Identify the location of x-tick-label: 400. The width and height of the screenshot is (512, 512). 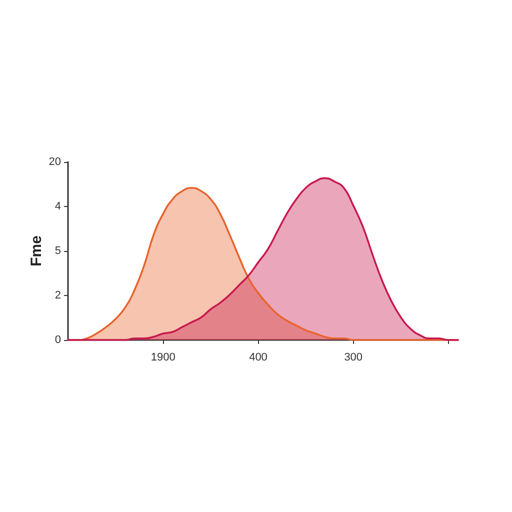
(258, 358).